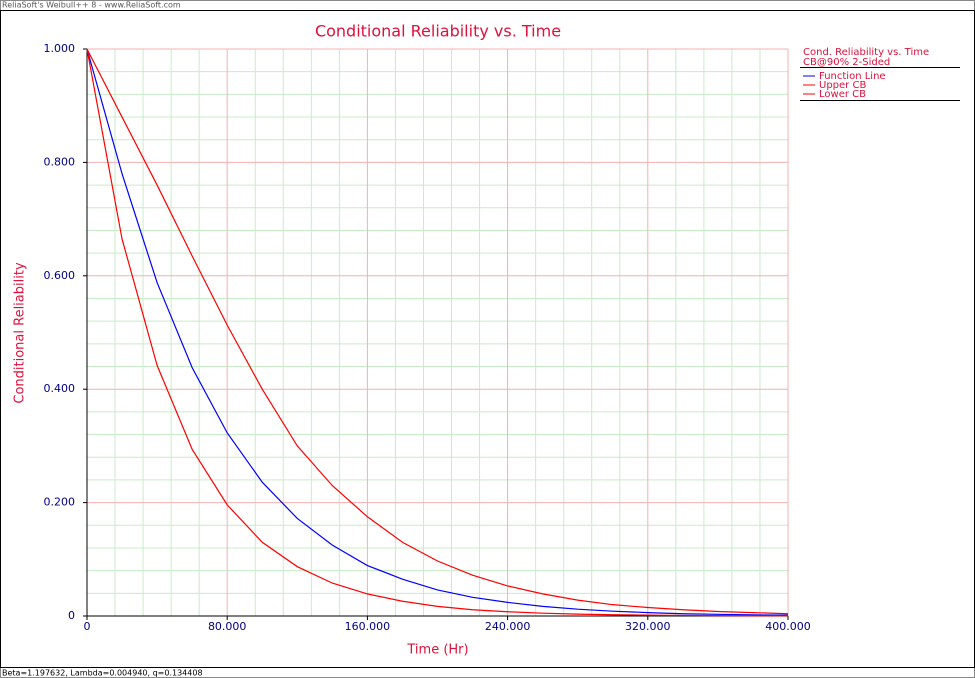  I want to click on x-tick-label: 160.000, so click(368, 626).